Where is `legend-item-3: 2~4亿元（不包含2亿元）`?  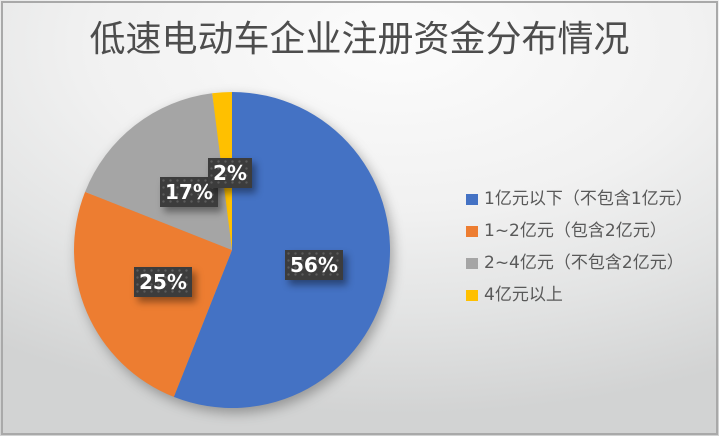 legend-item-3: 2~4亿元（不包含2亿元） is located at coordinates (579, 263).